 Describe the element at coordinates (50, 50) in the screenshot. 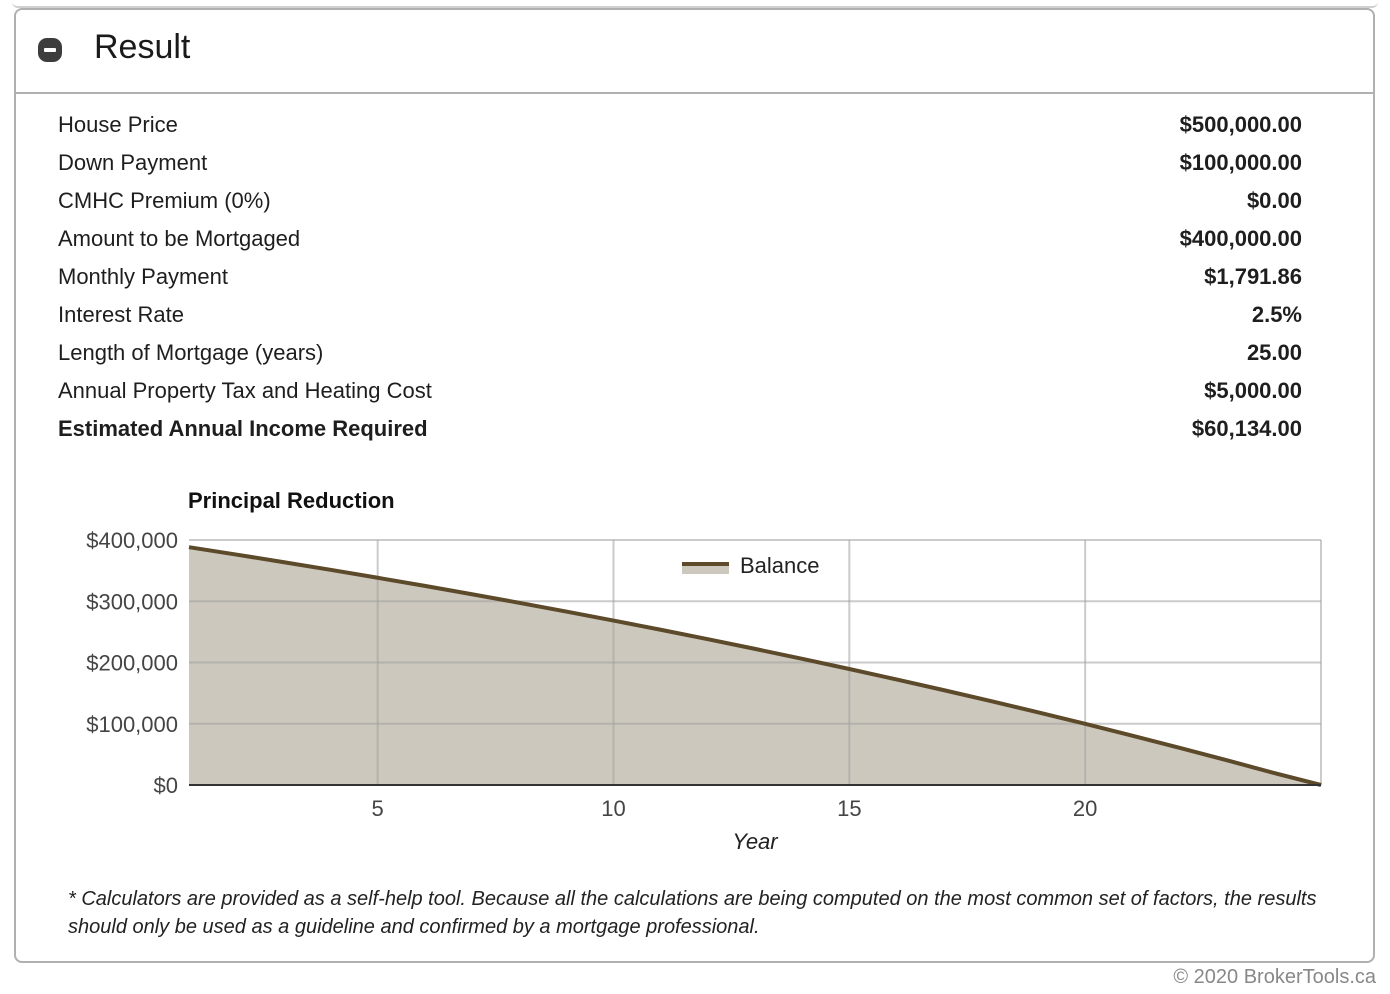

I see `minus-circle-icon` at that location.